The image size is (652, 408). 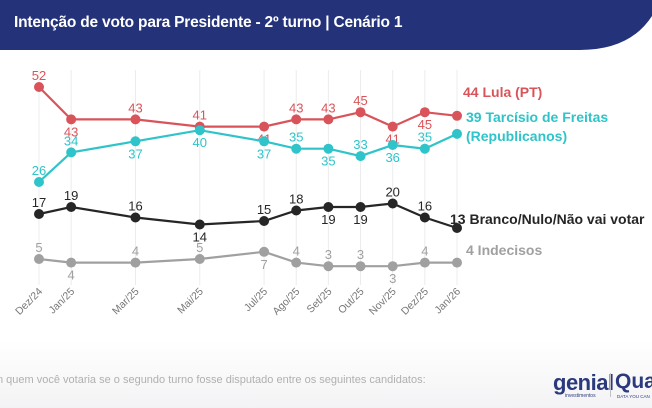 What do you see at coordinates (200, 142) in the screenshot?
I see `data-label: 40` at bounding box center [200, 142].